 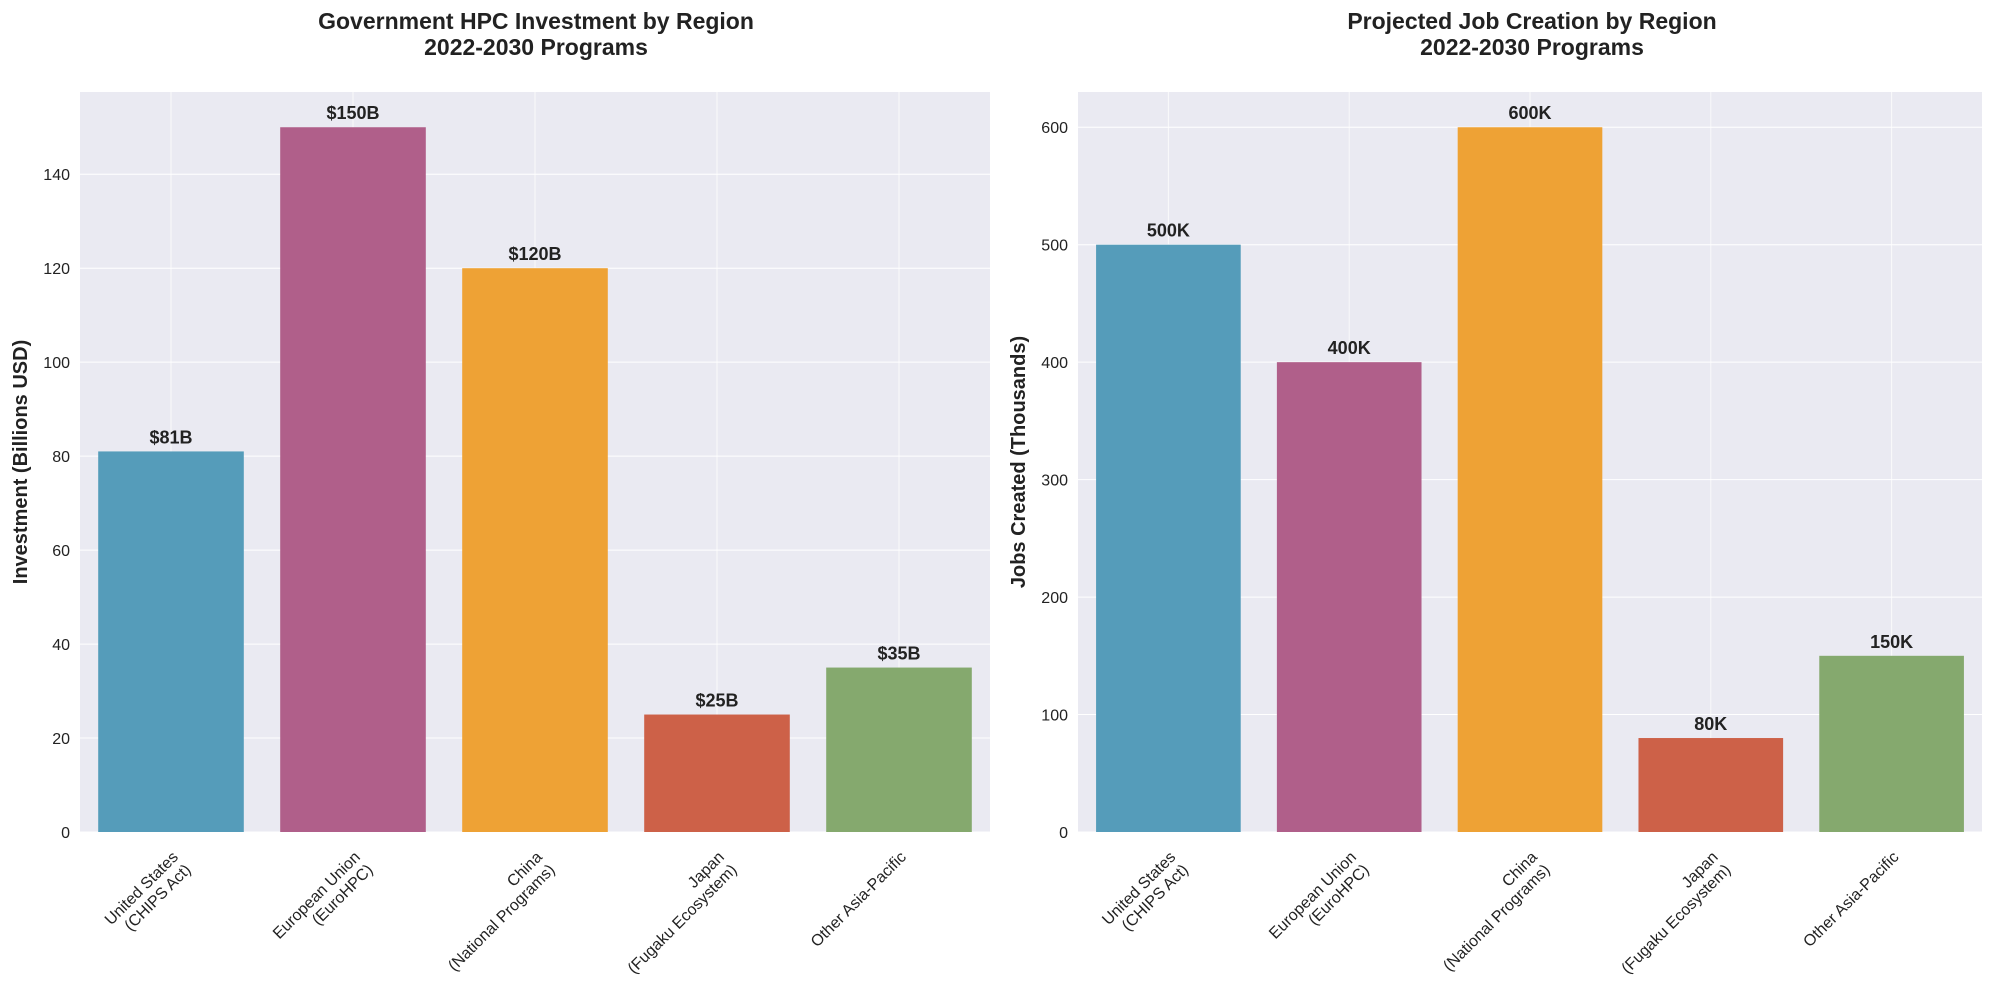 What do you see at coordinates (1891, 642) in the screenshot?
I see `value-label: 150K` at bounding box center [1891, 642].